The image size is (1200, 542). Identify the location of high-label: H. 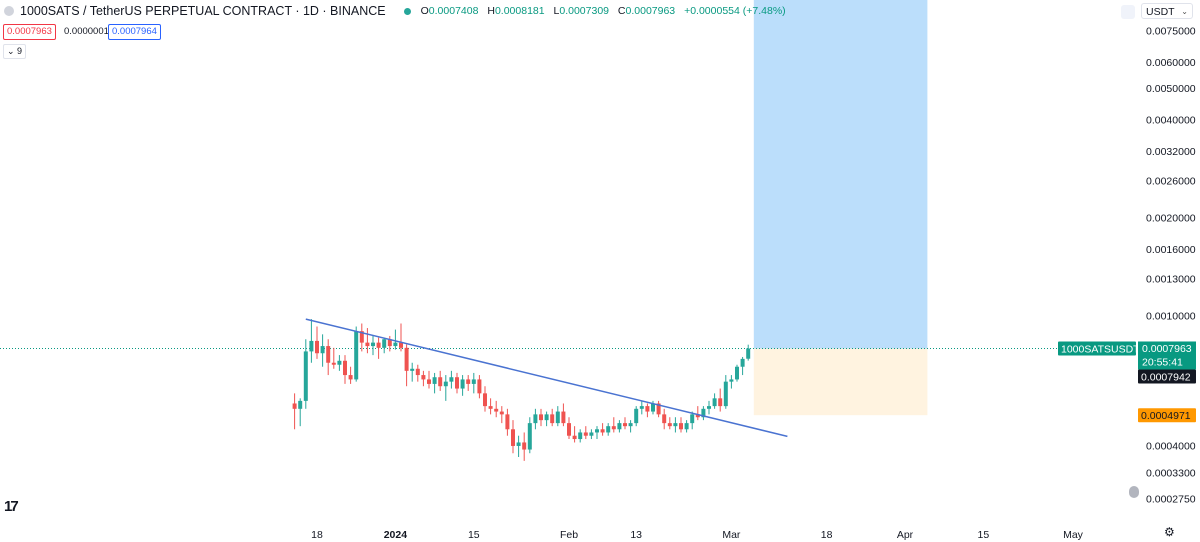
(491, 11).